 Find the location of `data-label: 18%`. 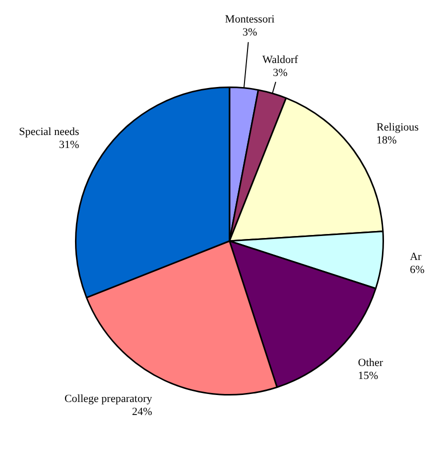

data-label: 18% is located at coordinates (386, 140).